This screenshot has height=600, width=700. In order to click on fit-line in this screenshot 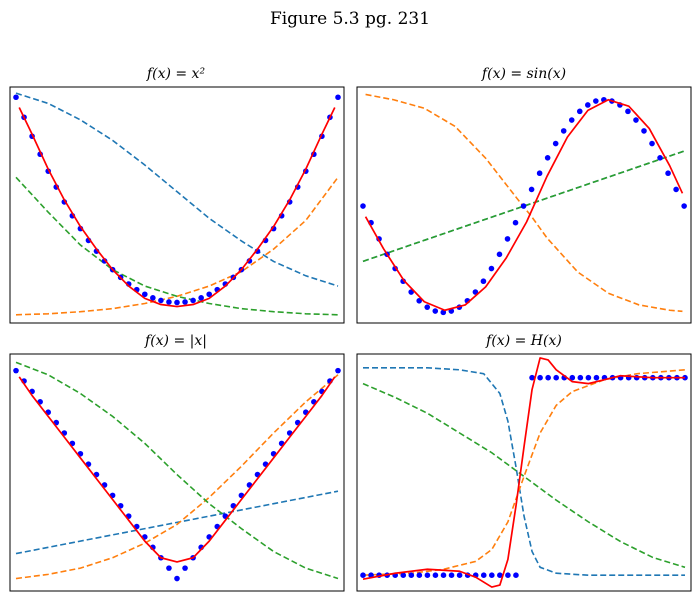, I will do `click(177, 469)`.